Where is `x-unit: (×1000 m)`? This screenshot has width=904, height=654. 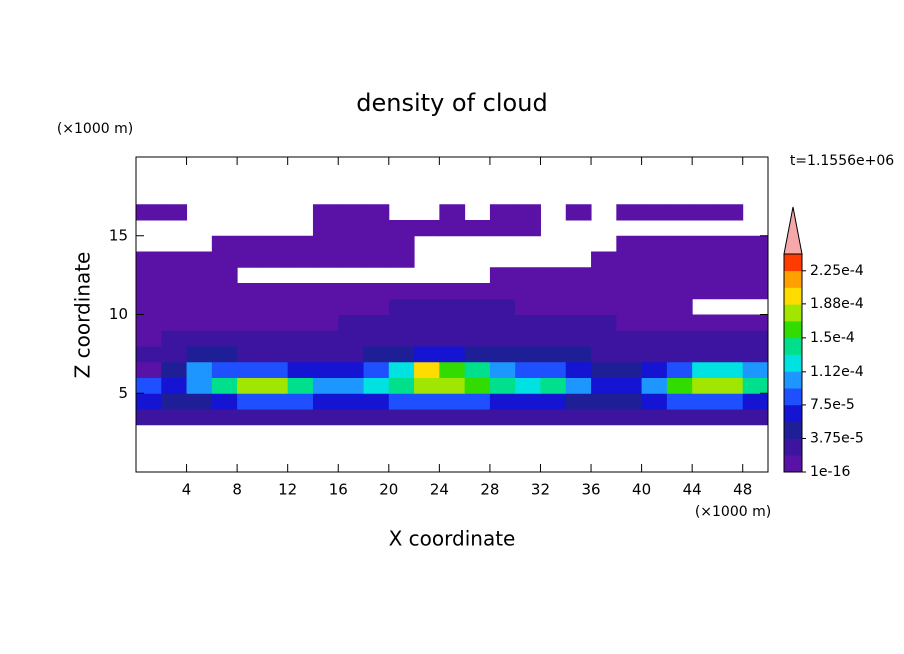 x-unit: (×1000 m) is located at coordinates (733, 512).